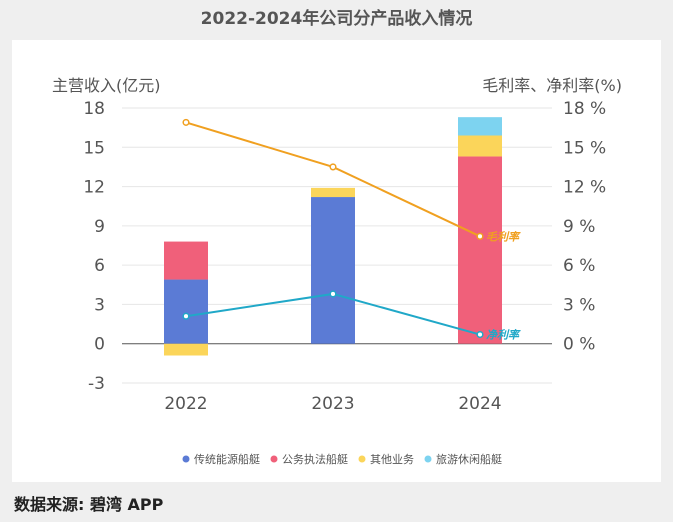  Describe the element at coordinates (579, 227) in the screenshot. I see `right-tick-label: 9 %` at that location.